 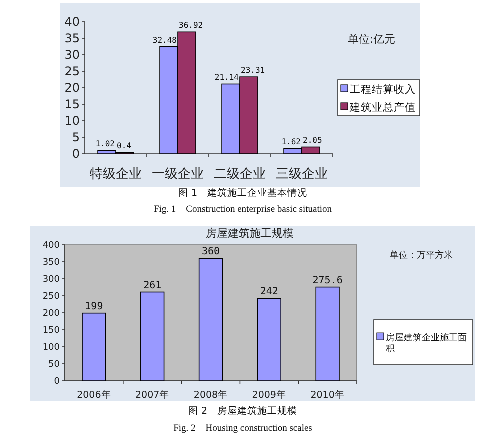 What do you see at coordinates (165, 40) in the screenshot?
I see `data-label: 32.48` at bounding box center [165, 40].